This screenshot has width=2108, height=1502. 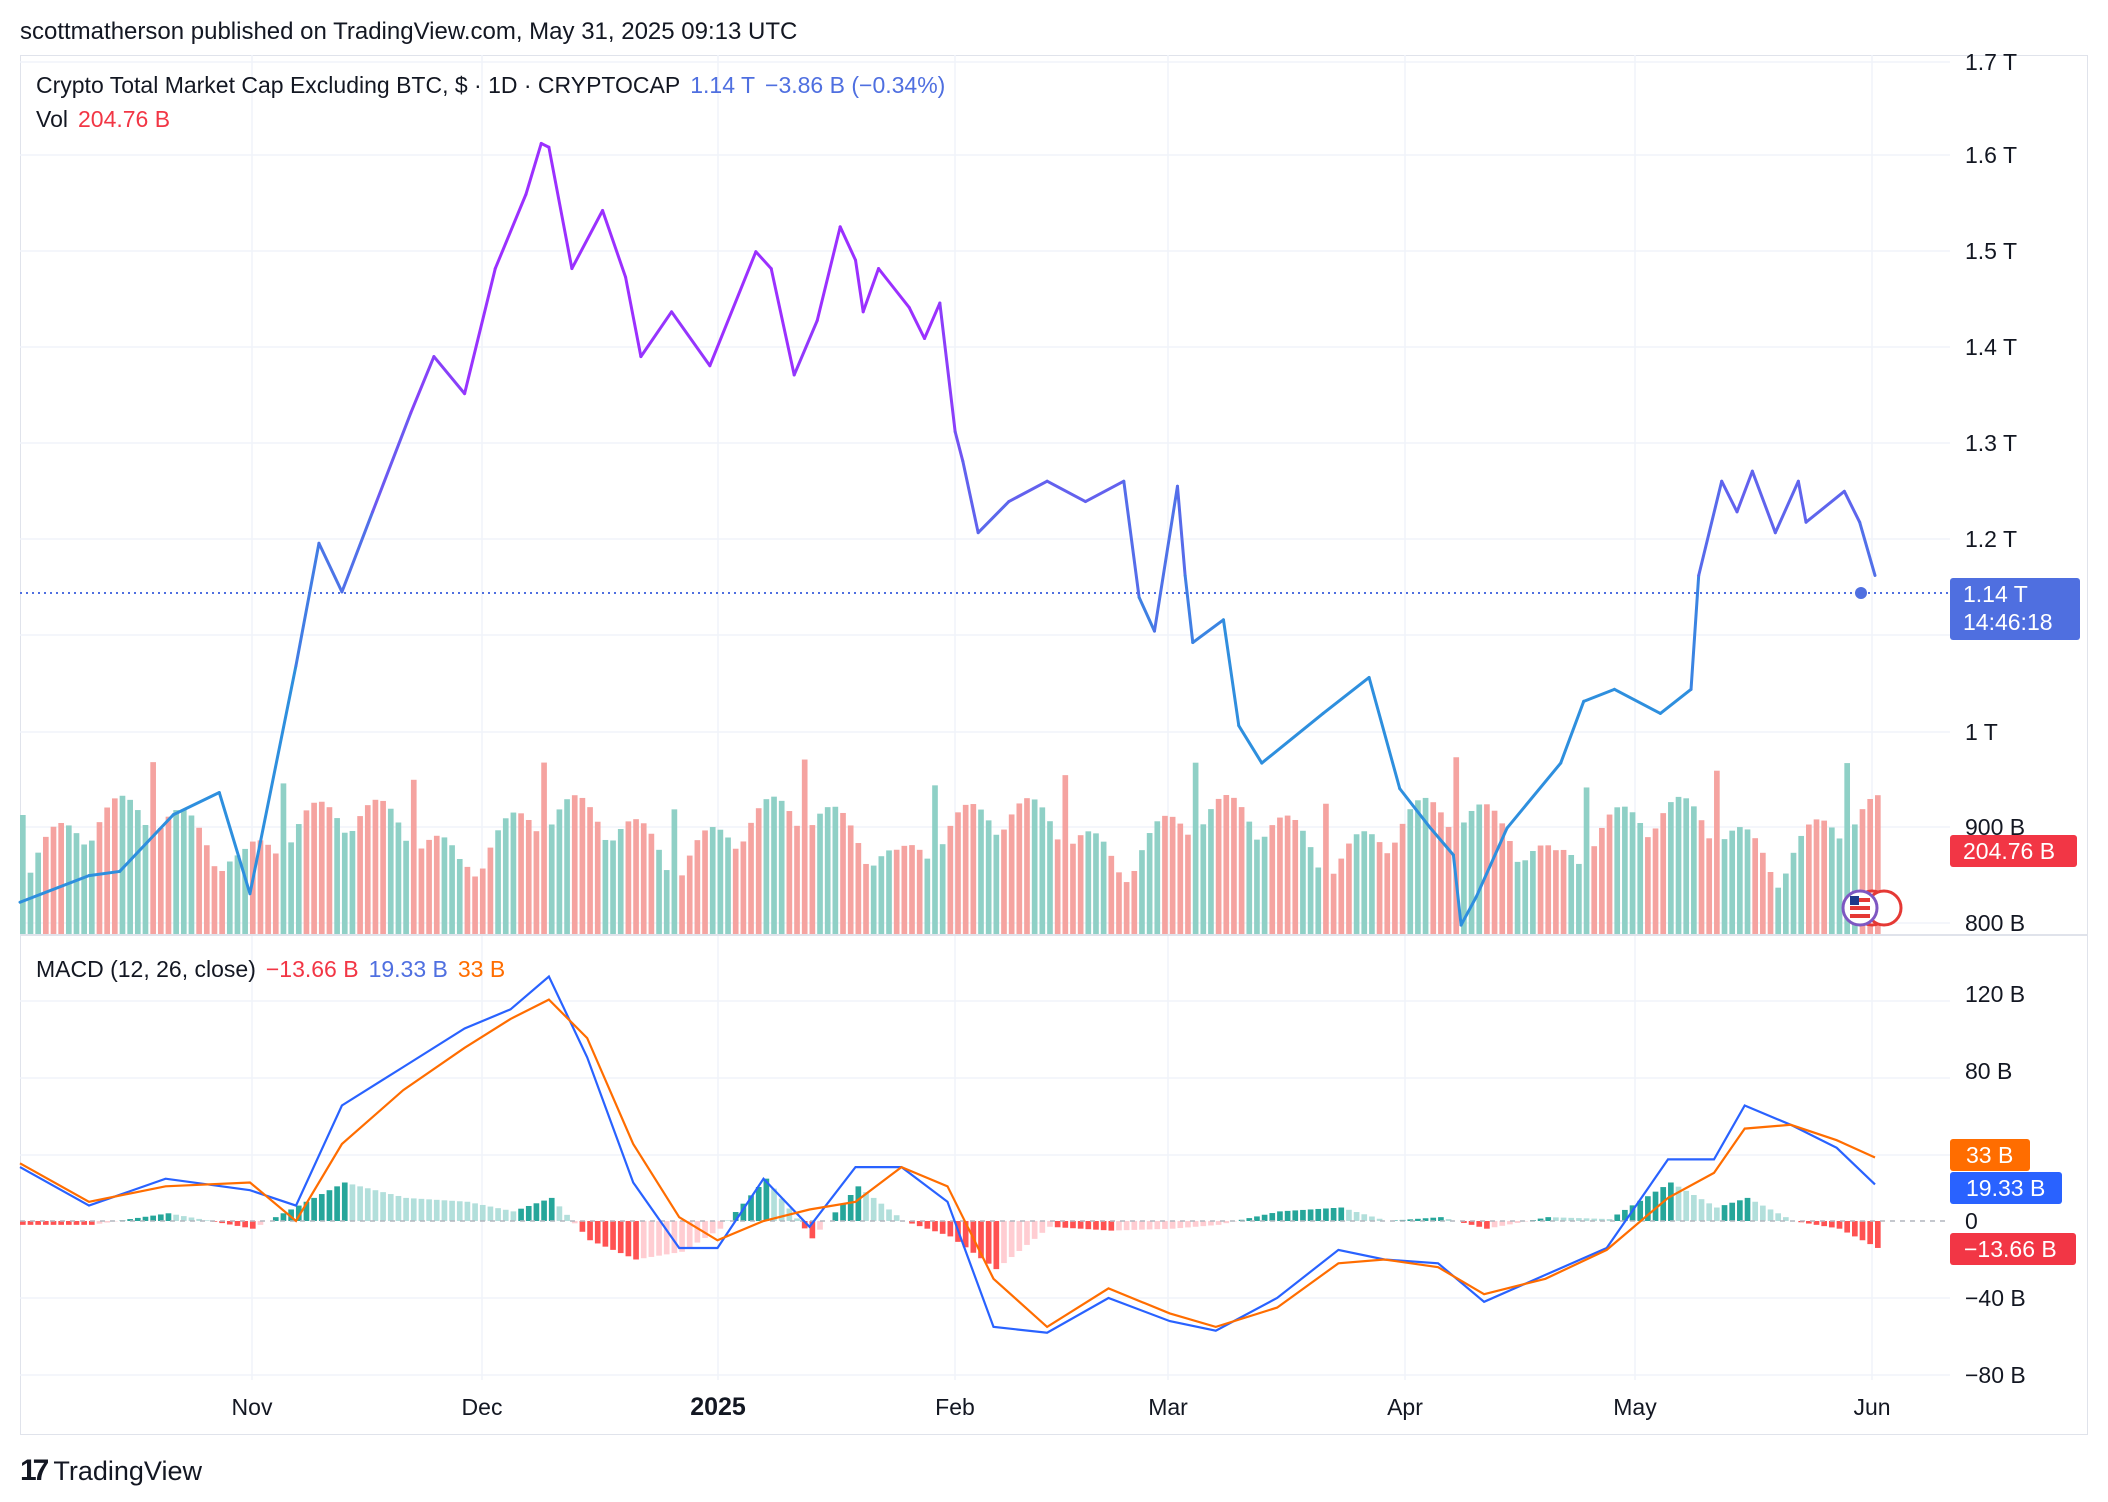 What do you see at coordinates (1995, 994) in the screenshot?
I see `macd-tick: 120 B` at bounding box center [1995, 994].